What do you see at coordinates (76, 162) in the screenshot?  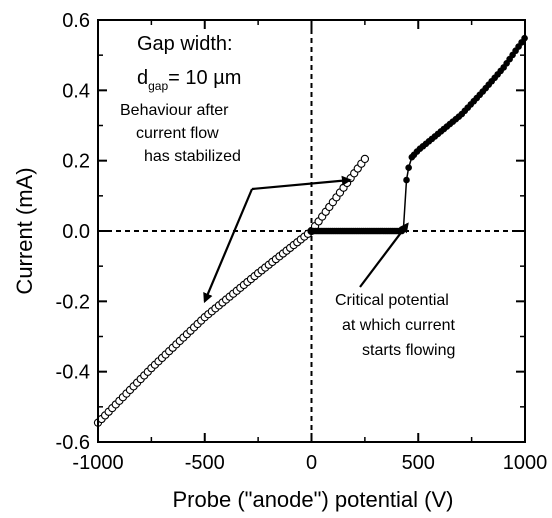 I see `y-tick-label: 0.2` at bounding box center [76, 162].